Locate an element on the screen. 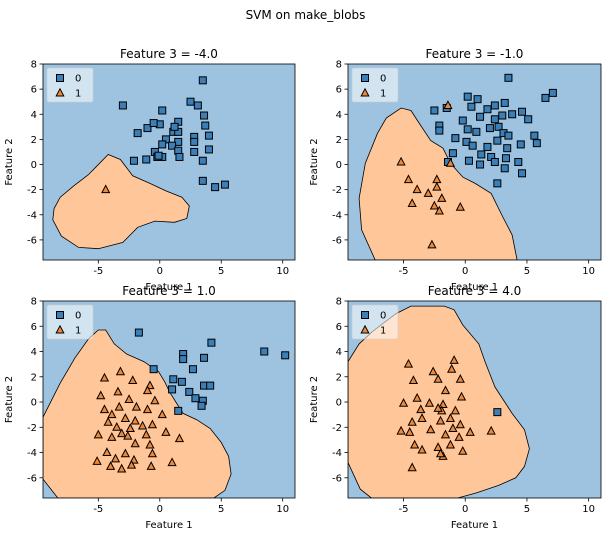  subplot-title: Feature 3 = 4.0 is located at coordinates (475, 291).